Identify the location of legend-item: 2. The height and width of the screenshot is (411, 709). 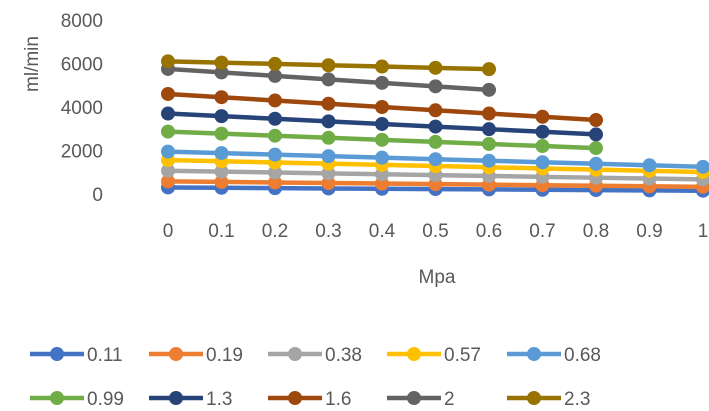
(421, 399).